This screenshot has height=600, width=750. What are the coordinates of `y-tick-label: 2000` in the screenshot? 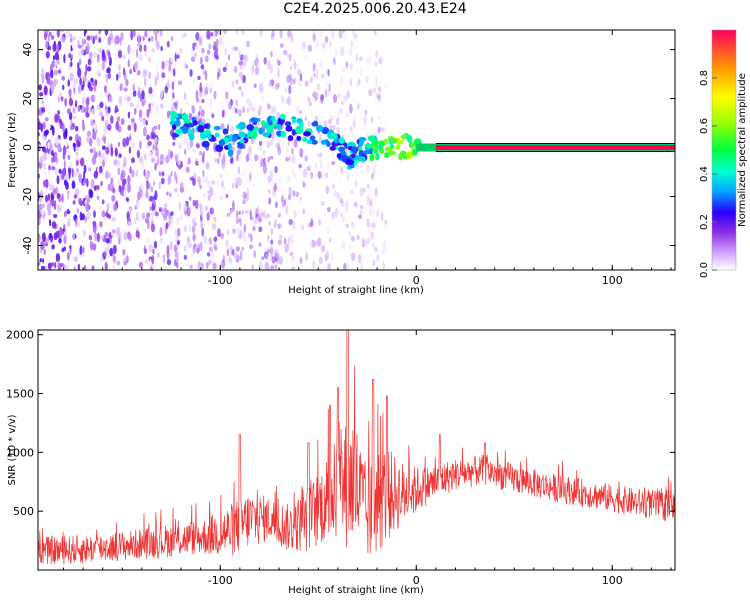 It's located at (20, 335).